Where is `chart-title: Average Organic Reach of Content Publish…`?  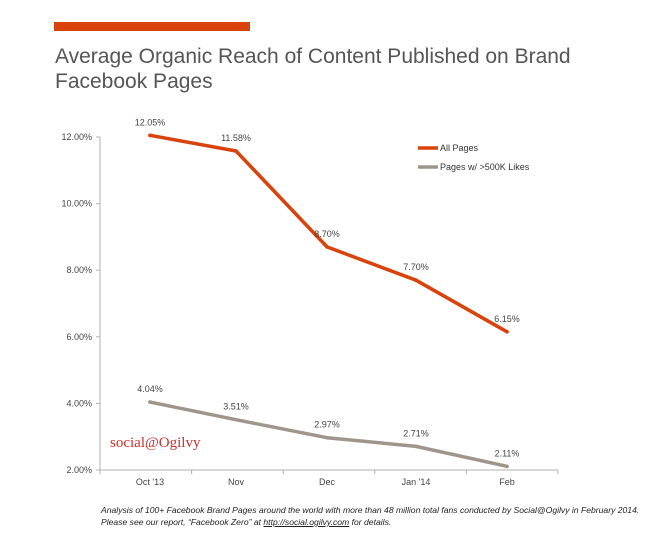
chart-title: Average Organic Reach of Content Publish… is located at coordinates (313, 69).